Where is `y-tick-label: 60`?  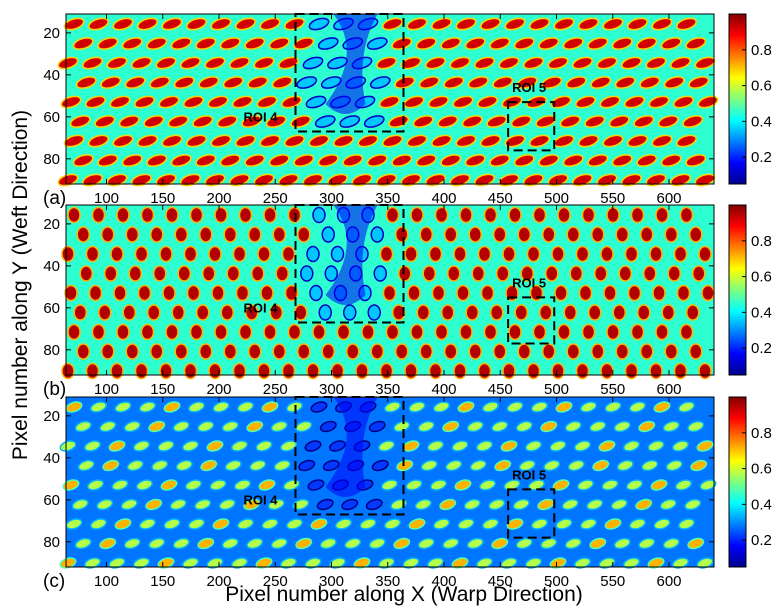
y-tick-label: 60 is located at coordinates (51, 308).